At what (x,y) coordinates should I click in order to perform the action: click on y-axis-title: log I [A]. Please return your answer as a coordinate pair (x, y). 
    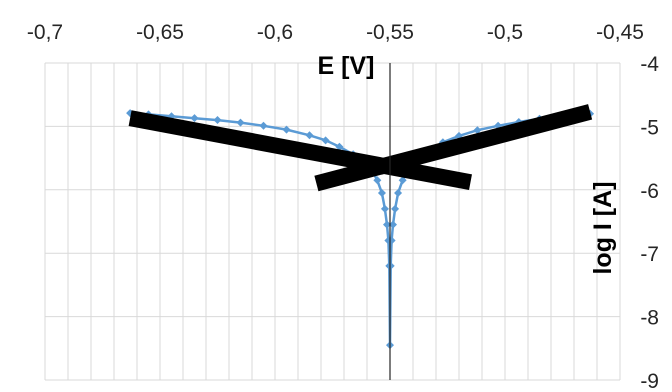
    Looking at the image, I should click on (603, 227).